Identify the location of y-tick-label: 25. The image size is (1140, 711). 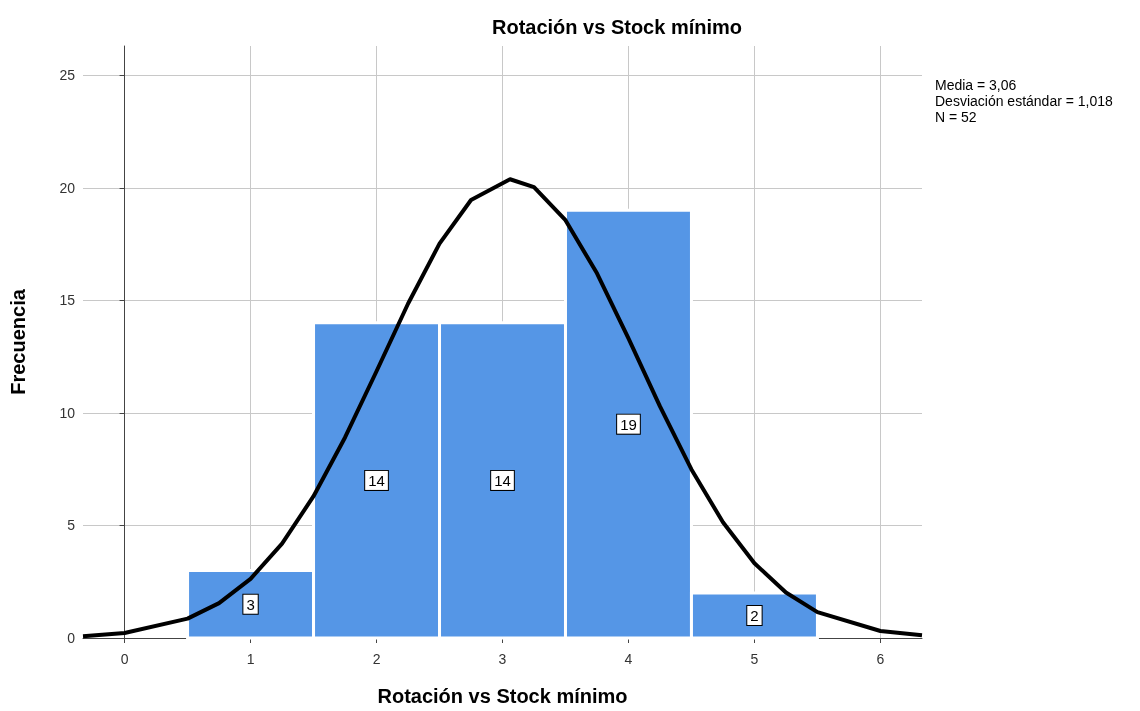
(67, 75).